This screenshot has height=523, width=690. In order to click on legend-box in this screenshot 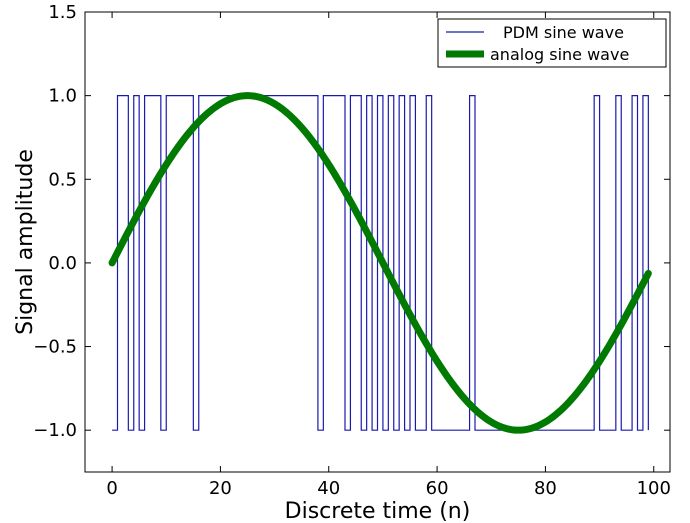, I will do `click(552, 43)`.